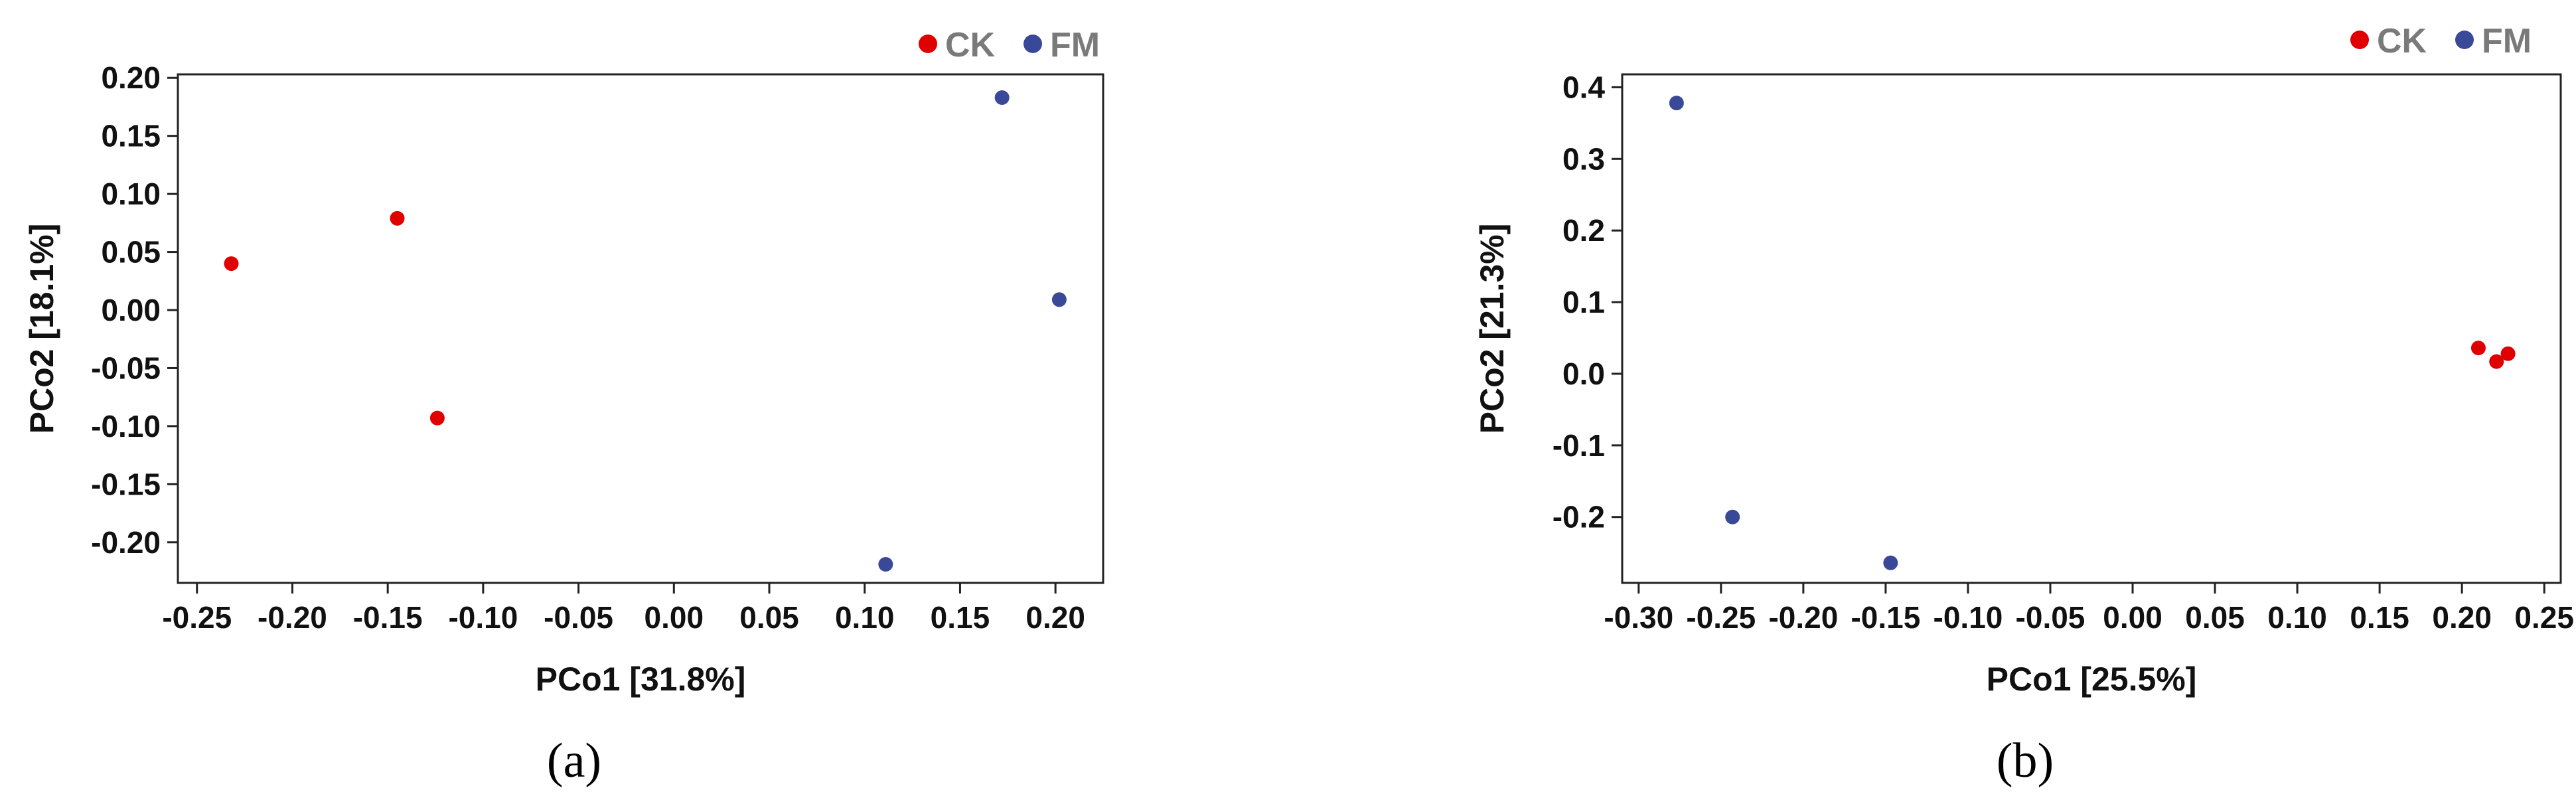  Describe the element at coordinates (1579, 517) in the screenshot. I see `y-tick-label: -0.2` at that location.